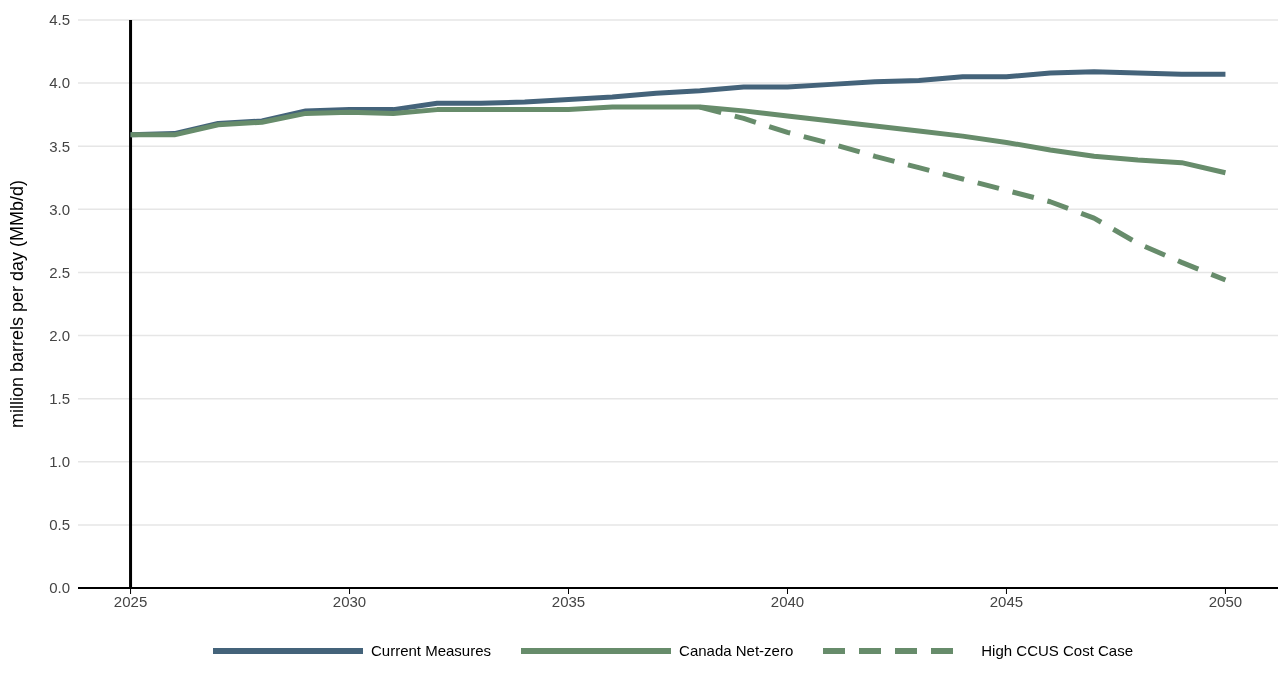 This screenshot has width=1286, height=691. Describe the element at coordinates (787, 601) in the screenshot. I see `x-tick-label: 2040` at that location.